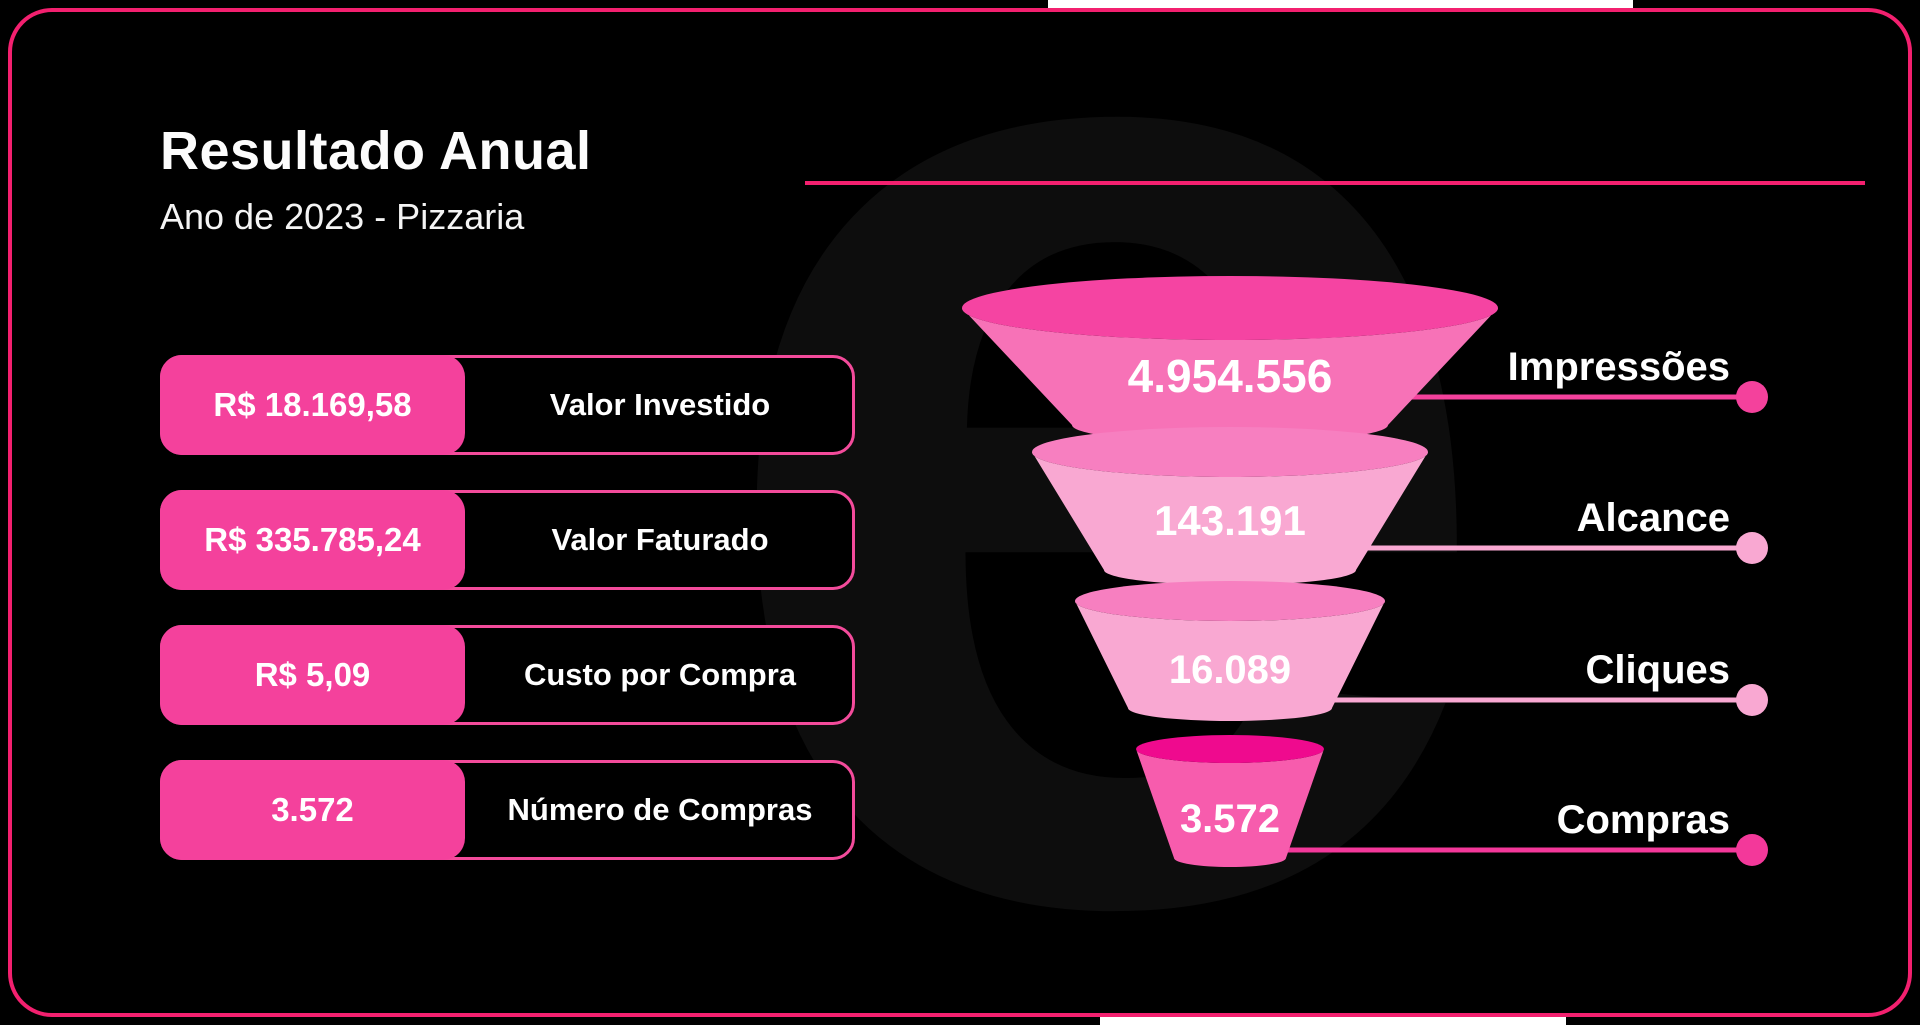 Image resolution: width=1920 pixels, height=1025 pixels. What do you see at coordinates (507, 675) in the screenshot?
I see `stat-card-custo-por-compra: R$ 5,09 Custo por Compra` at bounding box center [507, 675].